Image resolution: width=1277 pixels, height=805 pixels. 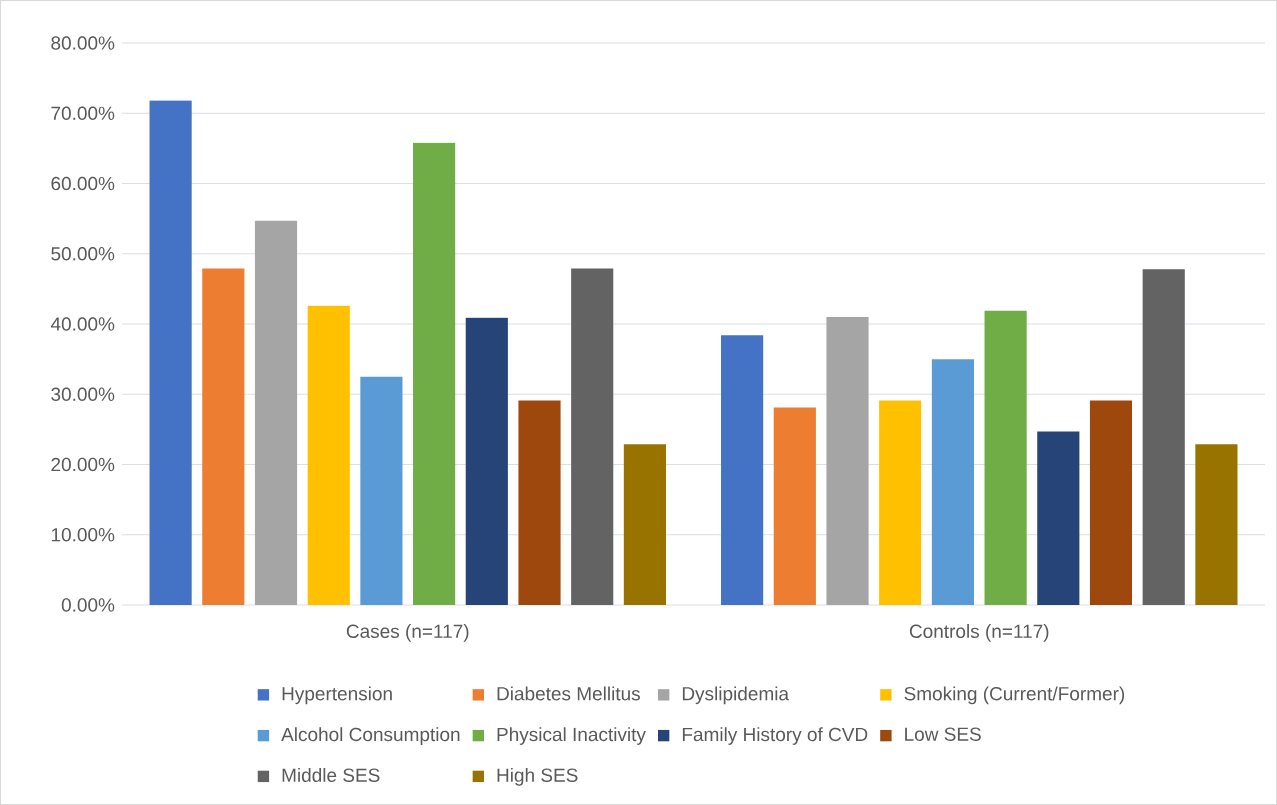 I want to click on y-tick-label: 10.00%, so click(x=83, y=535).